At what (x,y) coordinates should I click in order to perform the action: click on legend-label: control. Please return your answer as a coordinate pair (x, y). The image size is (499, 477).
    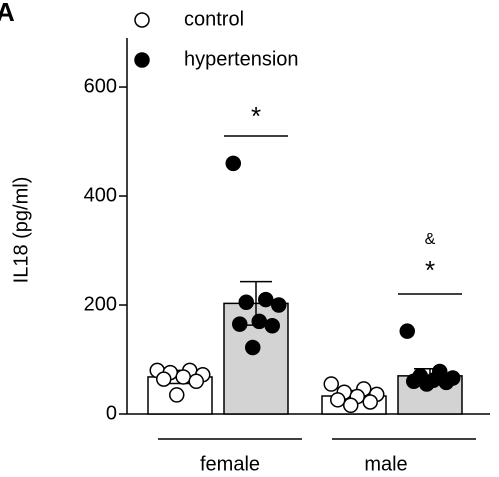
    Looking at the image, I should click on (214, 19).